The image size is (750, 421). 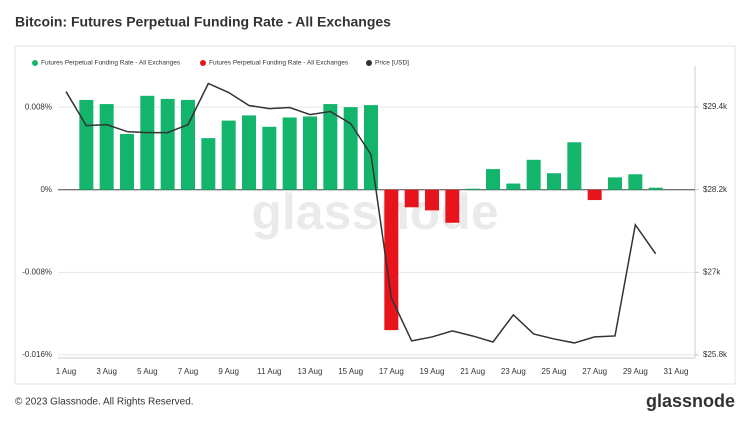 What do you see at coordinates (676, 371) in the screenshot?
I see `x-tick-label: 31 Aug` at bounding box center [676, 371].